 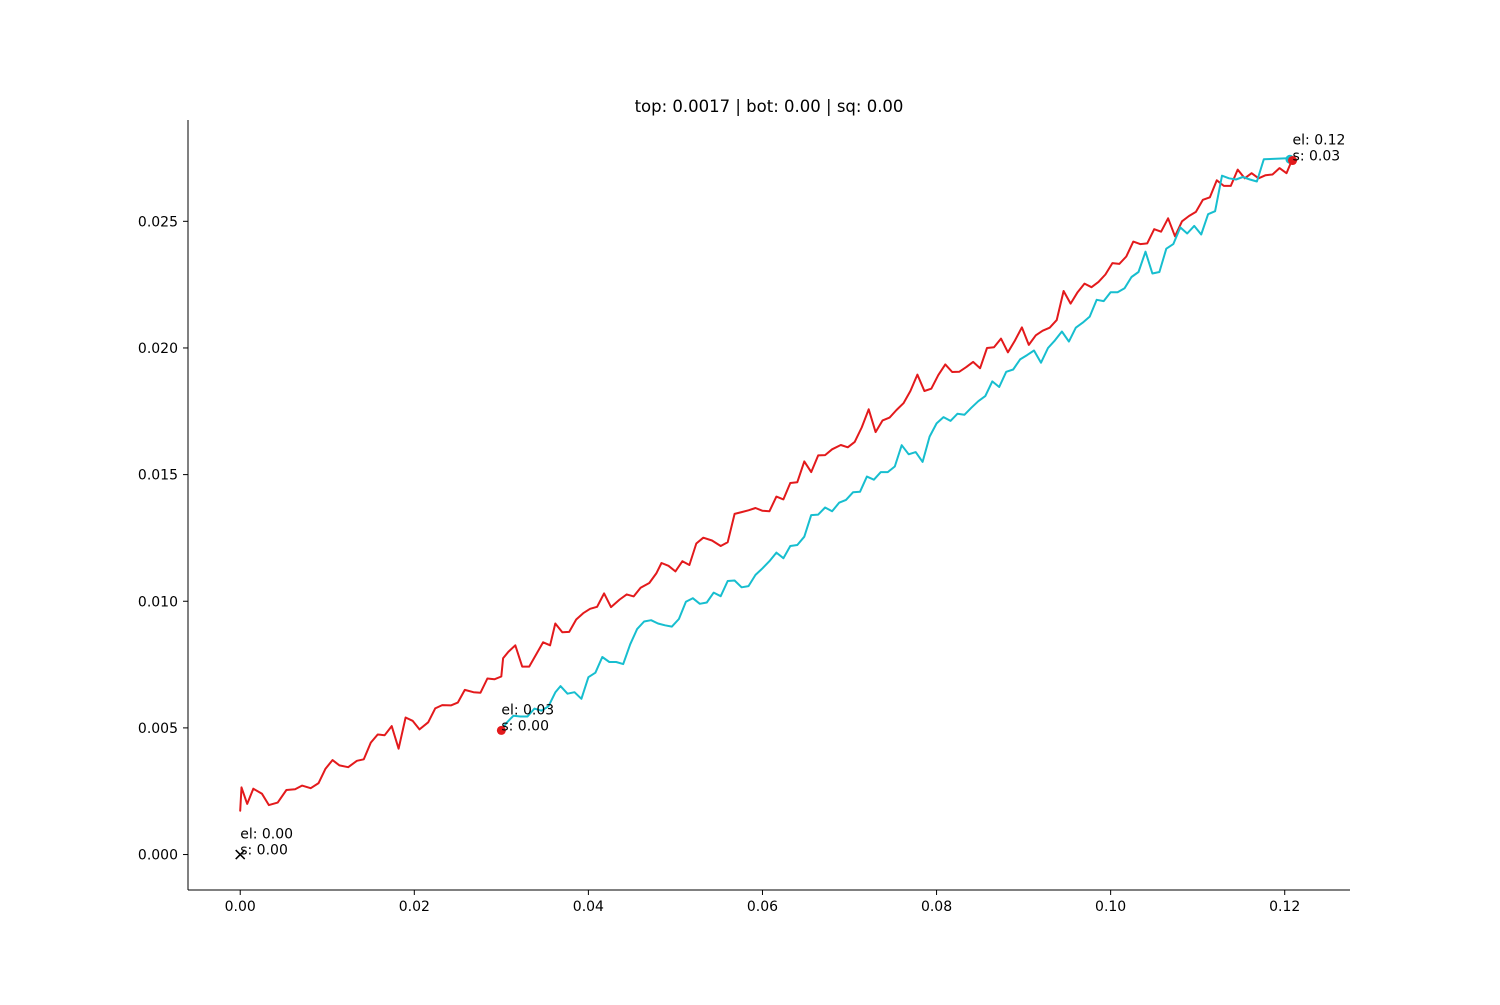 What do you see at coordinates (527, 710) in the screenshot?
I see `annotation-label-1-0: el: 0.03` at bounding box center [527, 710].